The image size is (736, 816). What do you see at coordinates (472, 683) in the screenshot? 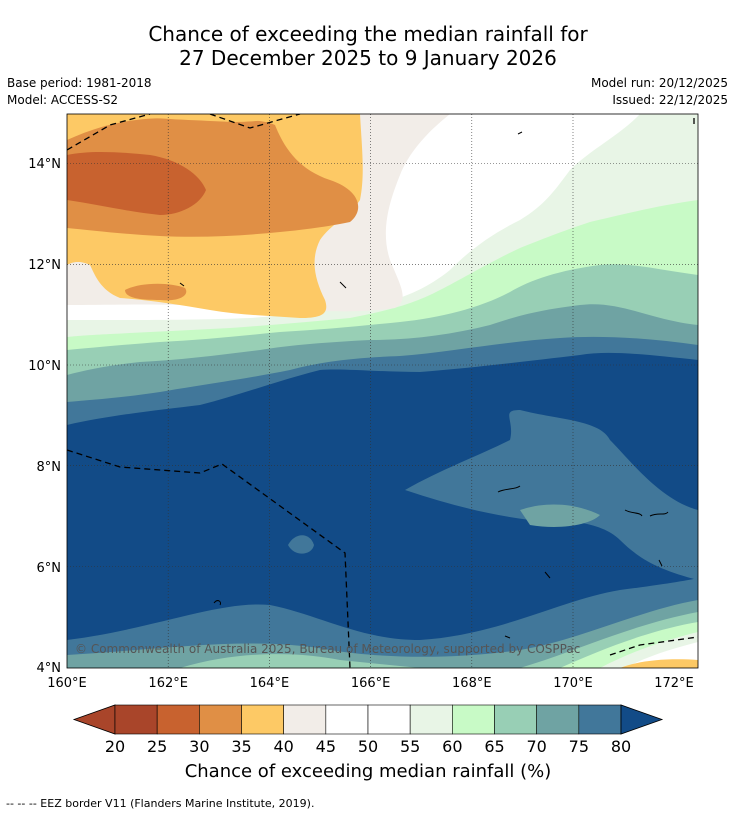
I see `lon-tick-label: 168°E` at bounding box center [472, 683].